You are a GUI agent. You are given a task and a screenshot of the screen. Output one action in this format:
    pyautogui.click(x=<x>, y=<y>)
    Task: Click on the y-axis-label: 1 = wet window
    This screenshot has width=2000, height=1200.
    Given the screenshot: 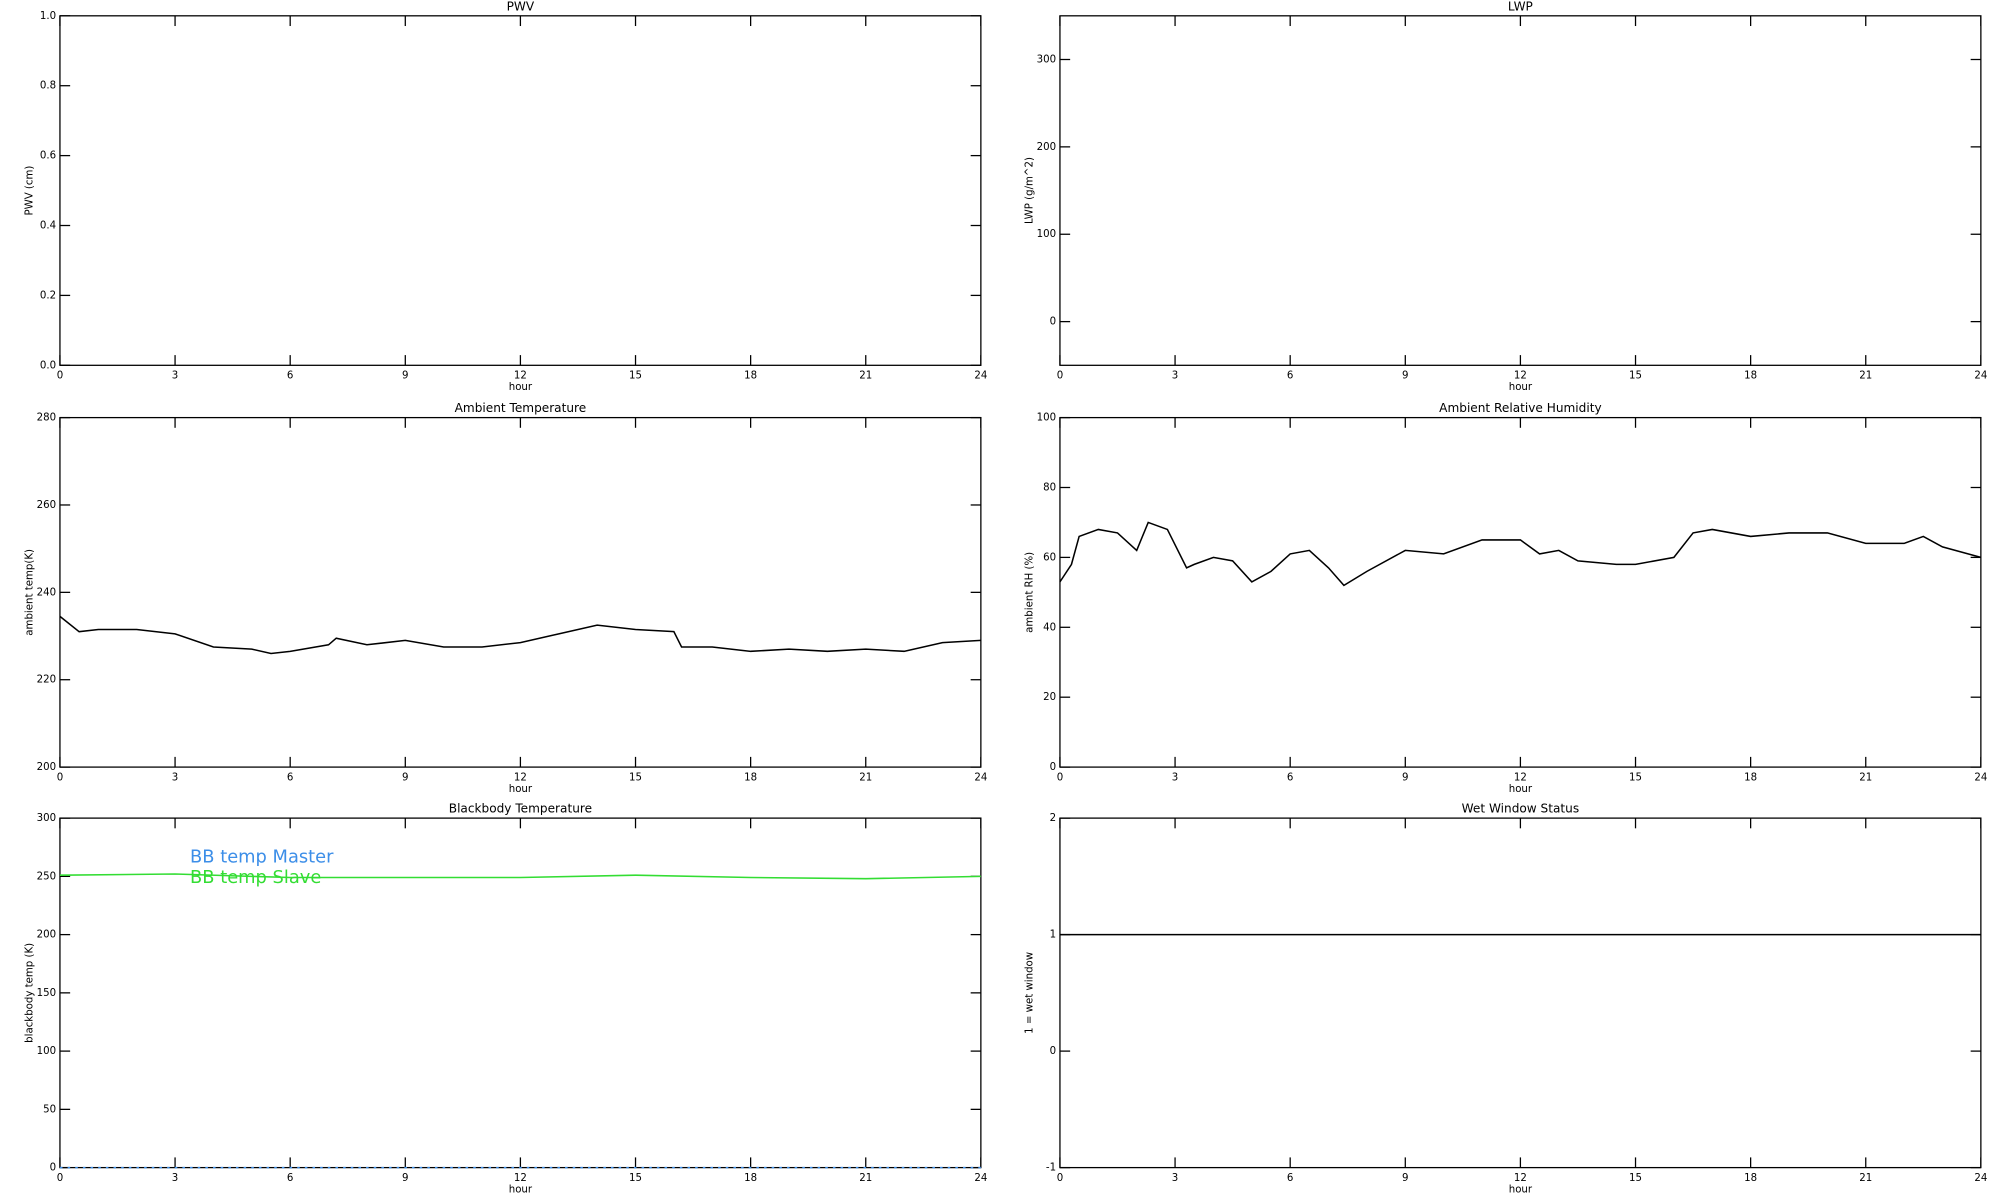 What is the action you would take?
    pyautogui.click(x=1029, y=993)
    